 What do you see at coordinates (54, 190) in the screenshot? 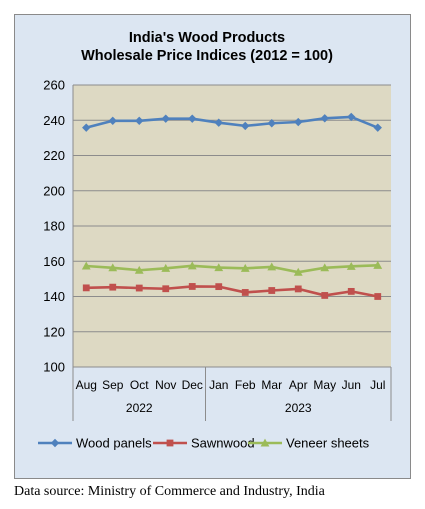
I see `y-tick-label: 200` at bounding box center [54, 190].